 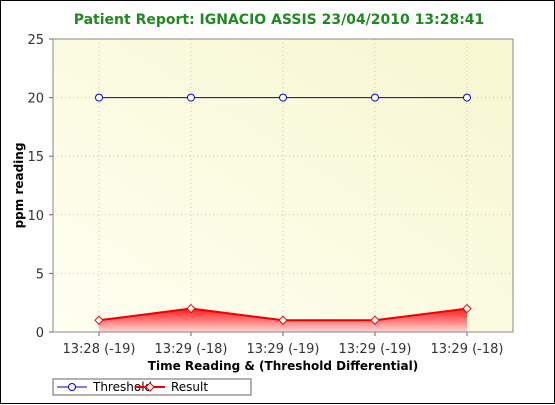 I want to click on y-tick-label: 20, so click(x=35, y=99).